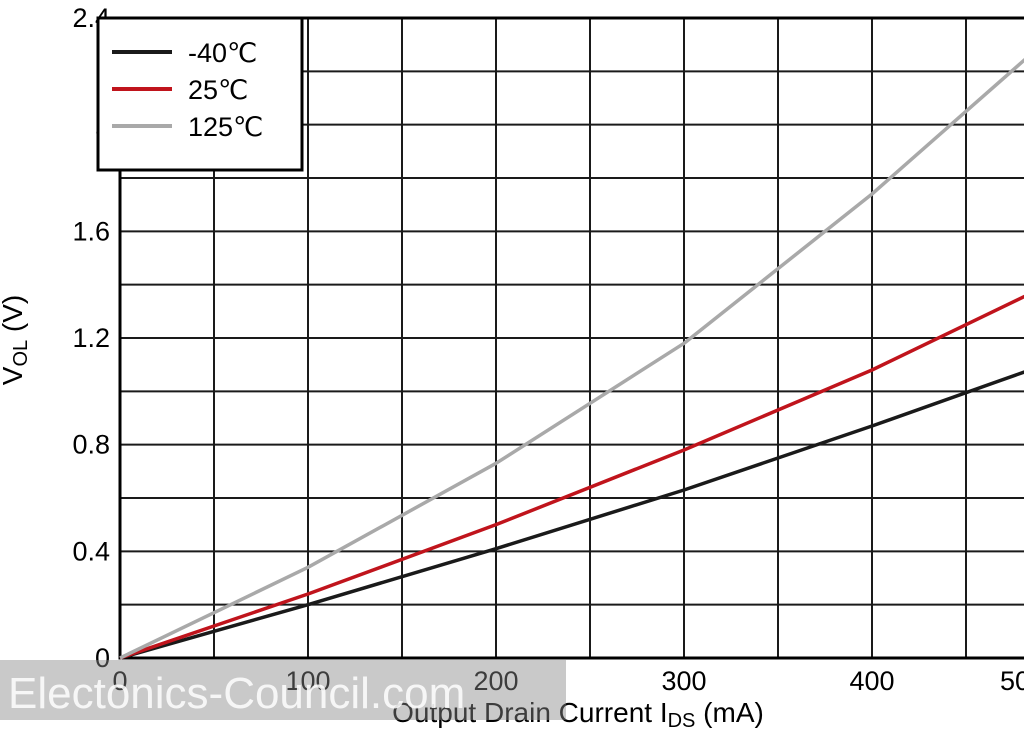  I want to click on watermark-text: Electonics-Council.com, so click(236, 693).